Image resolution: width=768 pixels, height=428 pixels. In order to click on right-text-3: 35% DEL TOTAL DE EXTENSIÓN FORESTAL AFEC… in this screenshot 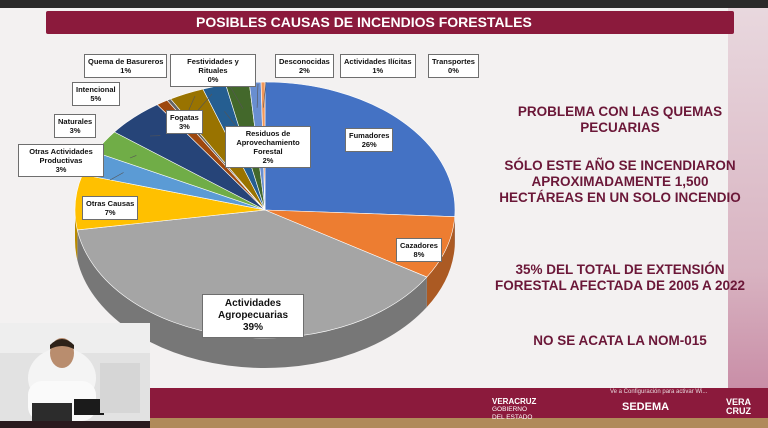, I will do `click(620, 277)`.